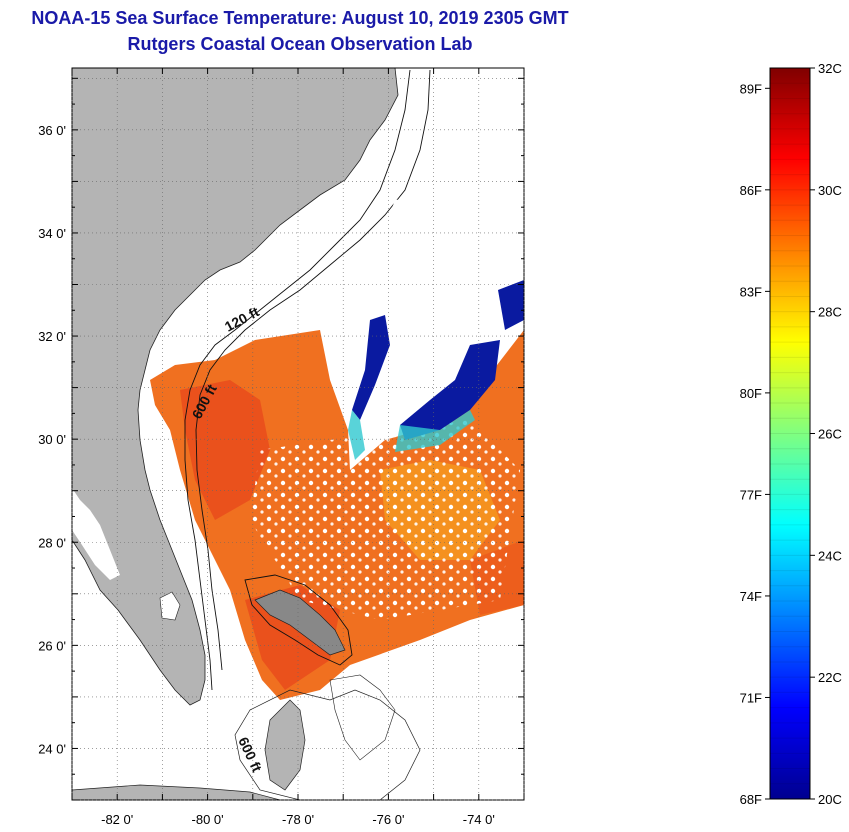 This screenshot has height=832, width=849. What do you see at coordinates (52, 336) in the screenshot?
I see `lat-tick-label: 32 0'` at bounding box center [52, 336].